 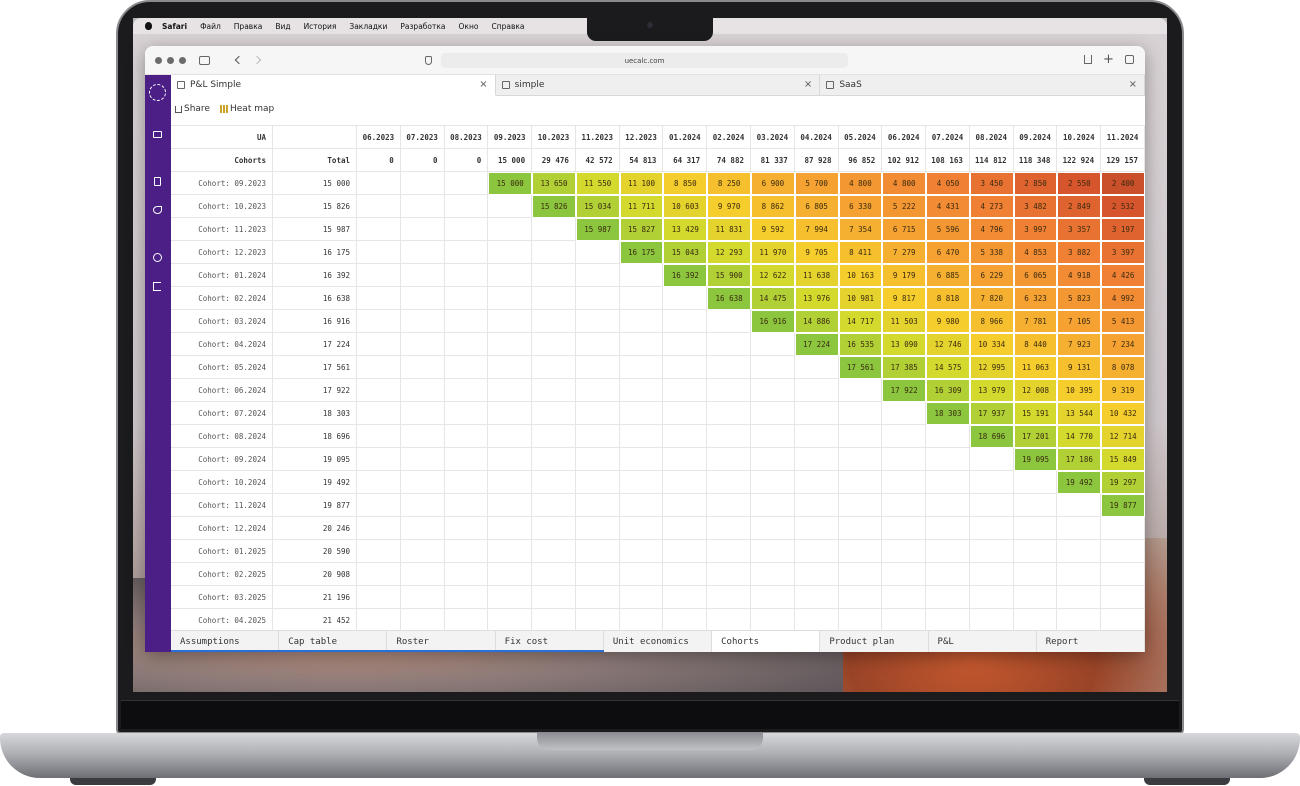 What do you see at coordinates (948, 344) in the screenshot?
I see `heat-cell: 12 746` at bounding box center [948, 344].